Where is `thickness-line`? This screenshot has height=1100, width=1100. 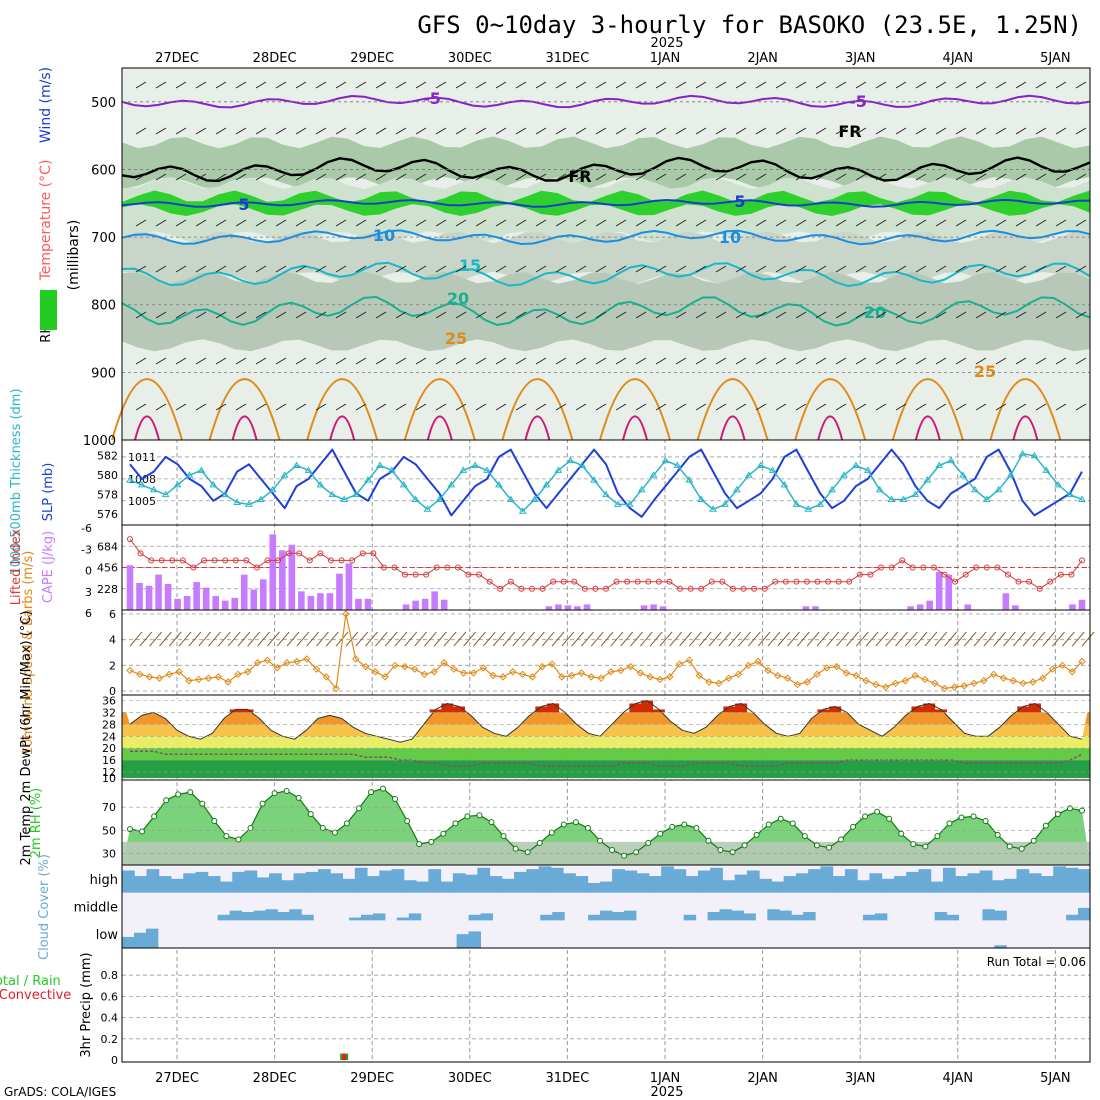 thickness-line is located at coordinates (606, 482).